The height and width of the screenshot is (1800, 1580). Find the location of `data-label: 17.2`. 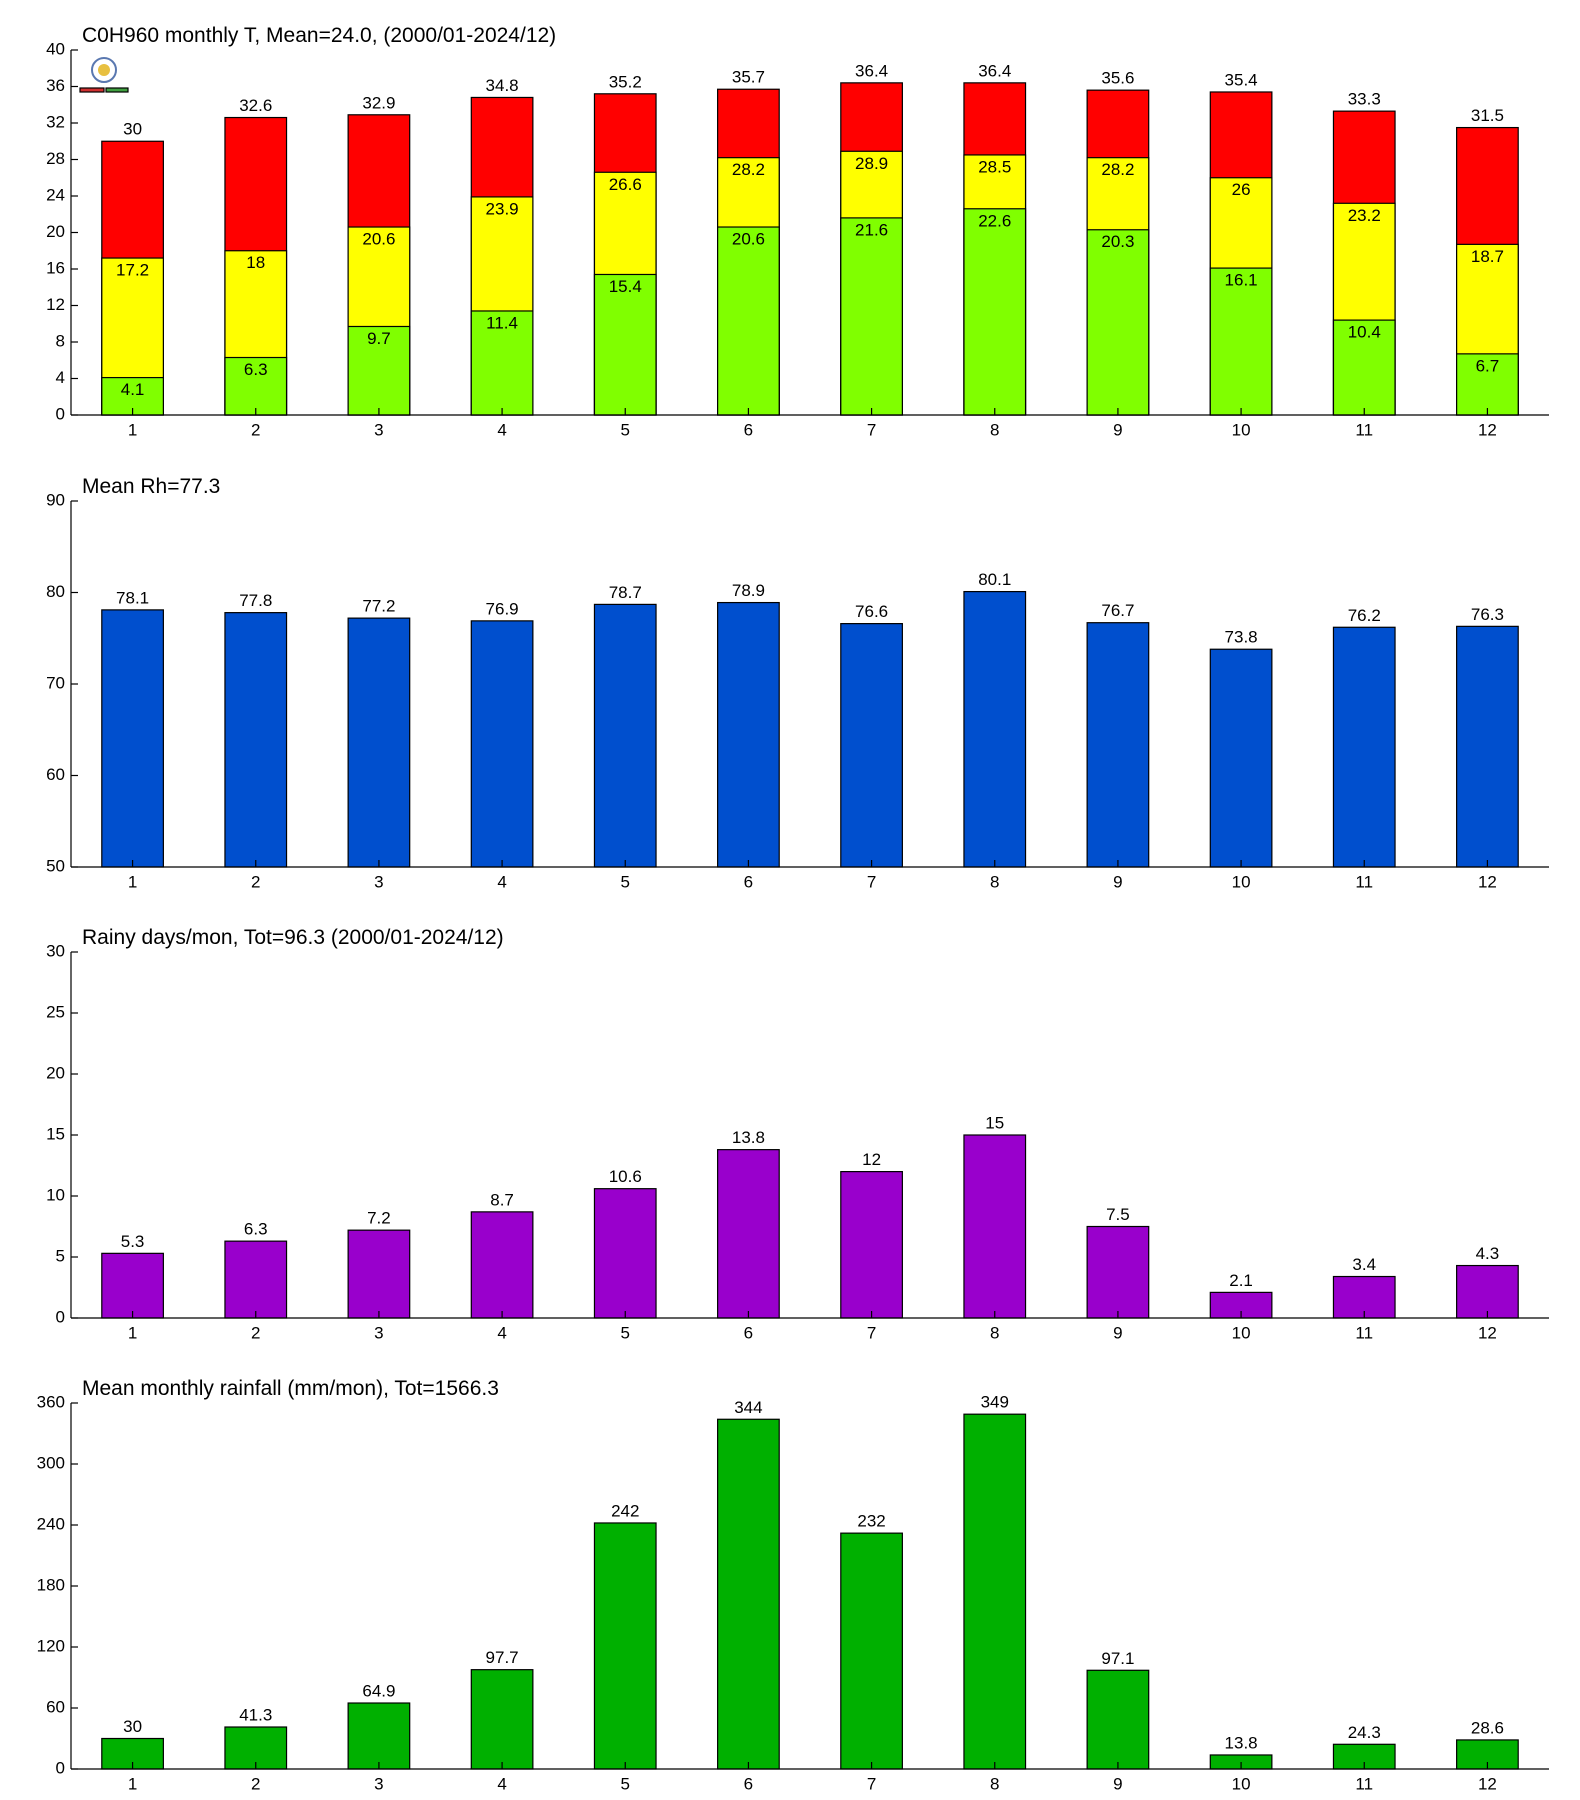

data-label: 17.2 is located at coordinates (132, 270).